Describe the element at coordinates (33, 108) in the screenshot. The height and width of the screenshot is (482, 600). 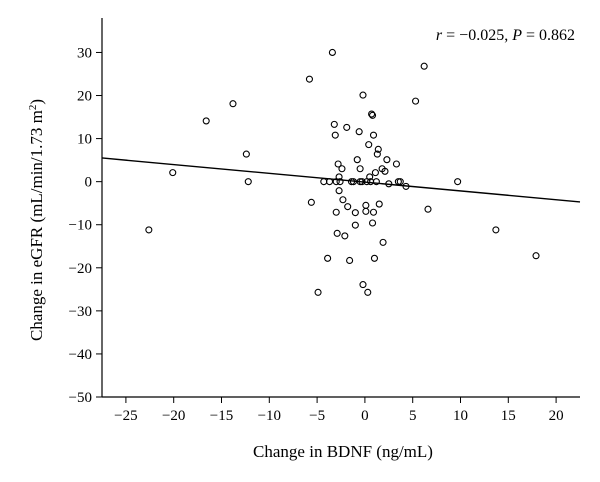
I see `y-axis-title-sup: 2` at that location.